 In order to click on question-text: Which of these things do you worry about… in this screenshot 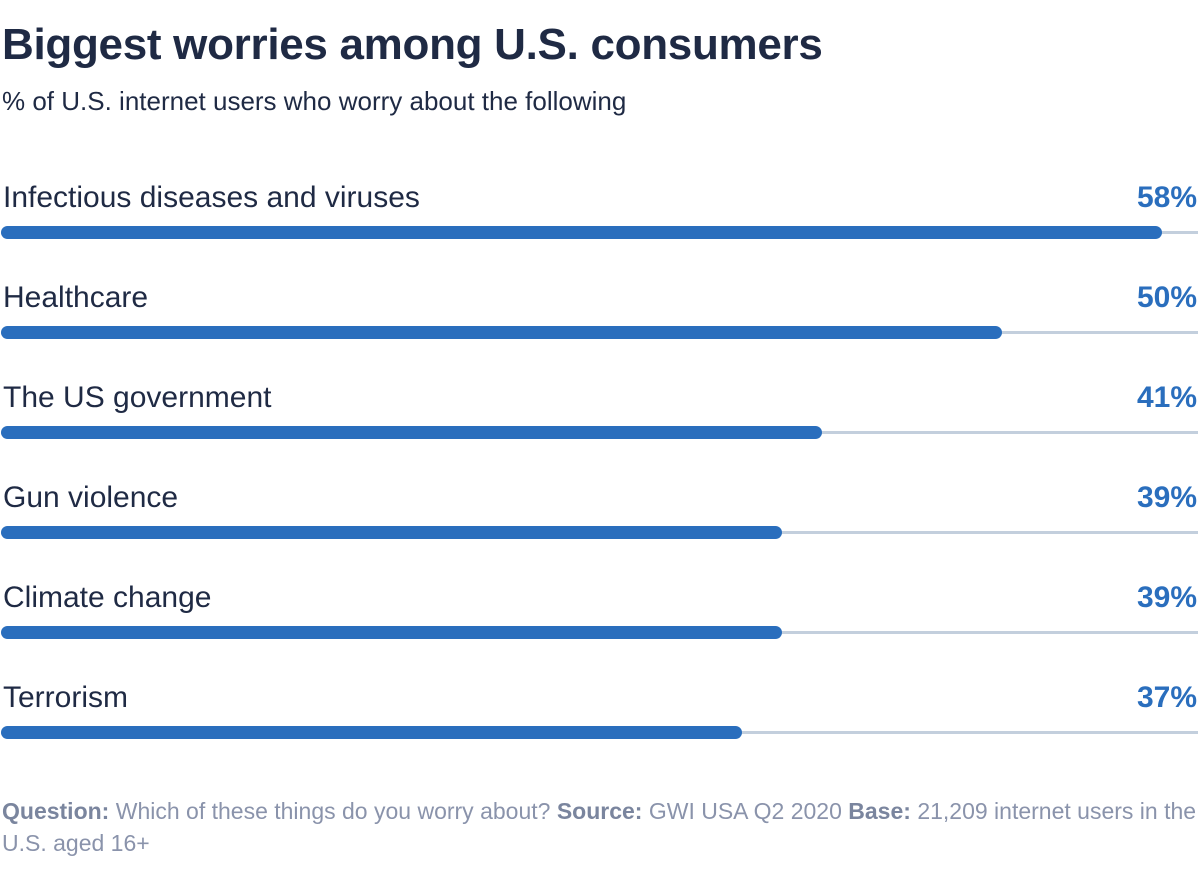, I will do `click(333, 811)`.